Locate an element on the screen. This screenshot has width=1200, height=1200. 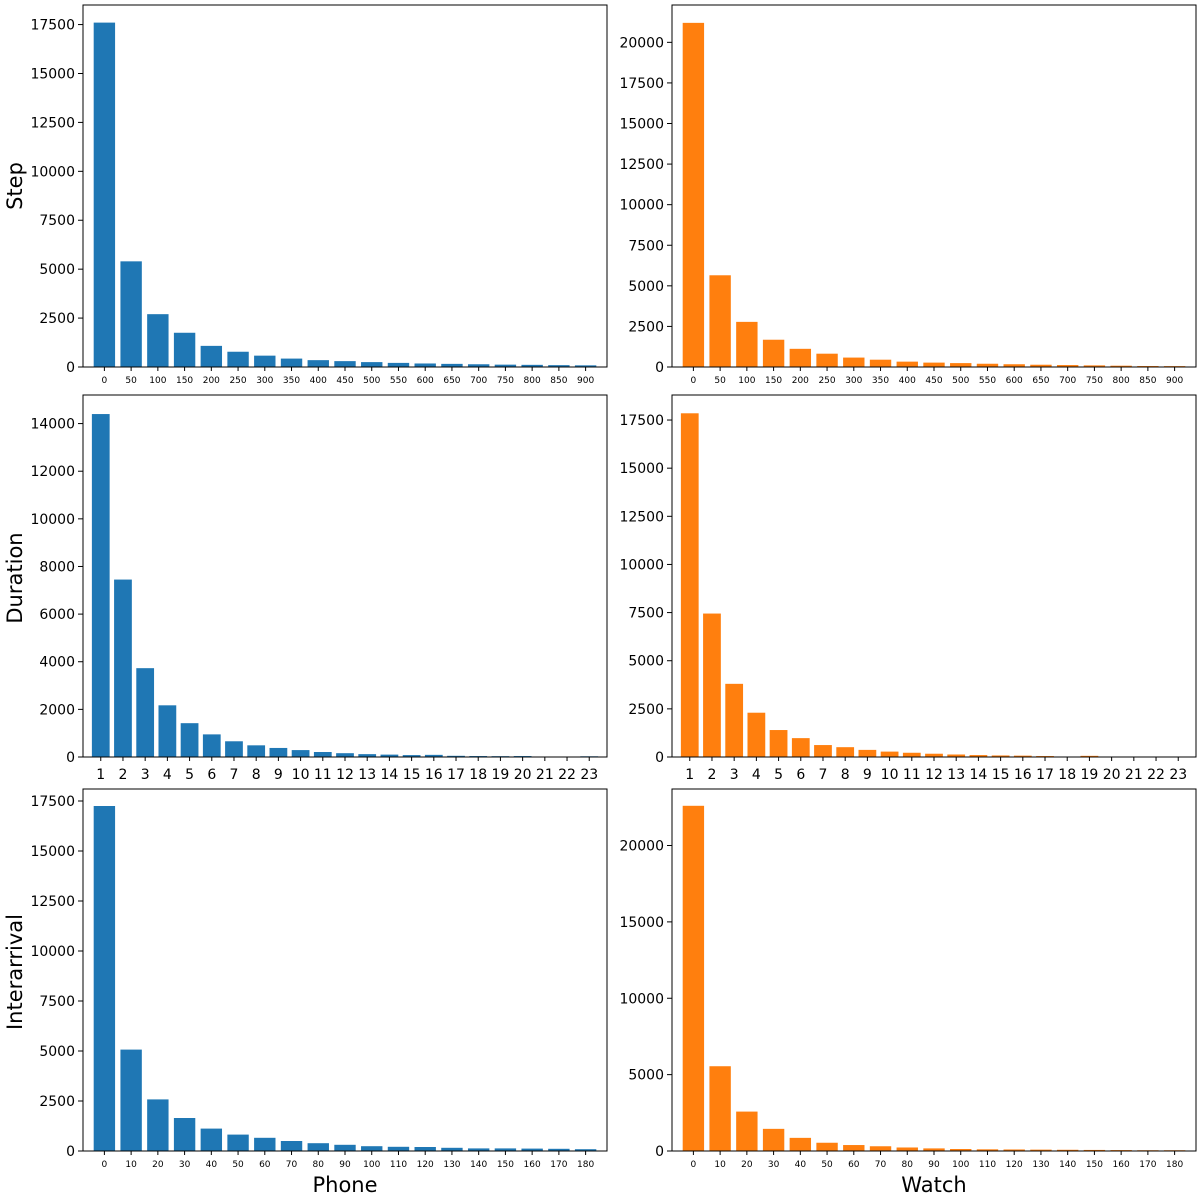
y-tick-label-duration-watch-10000: 10000 is located at coordinates (641, 565).